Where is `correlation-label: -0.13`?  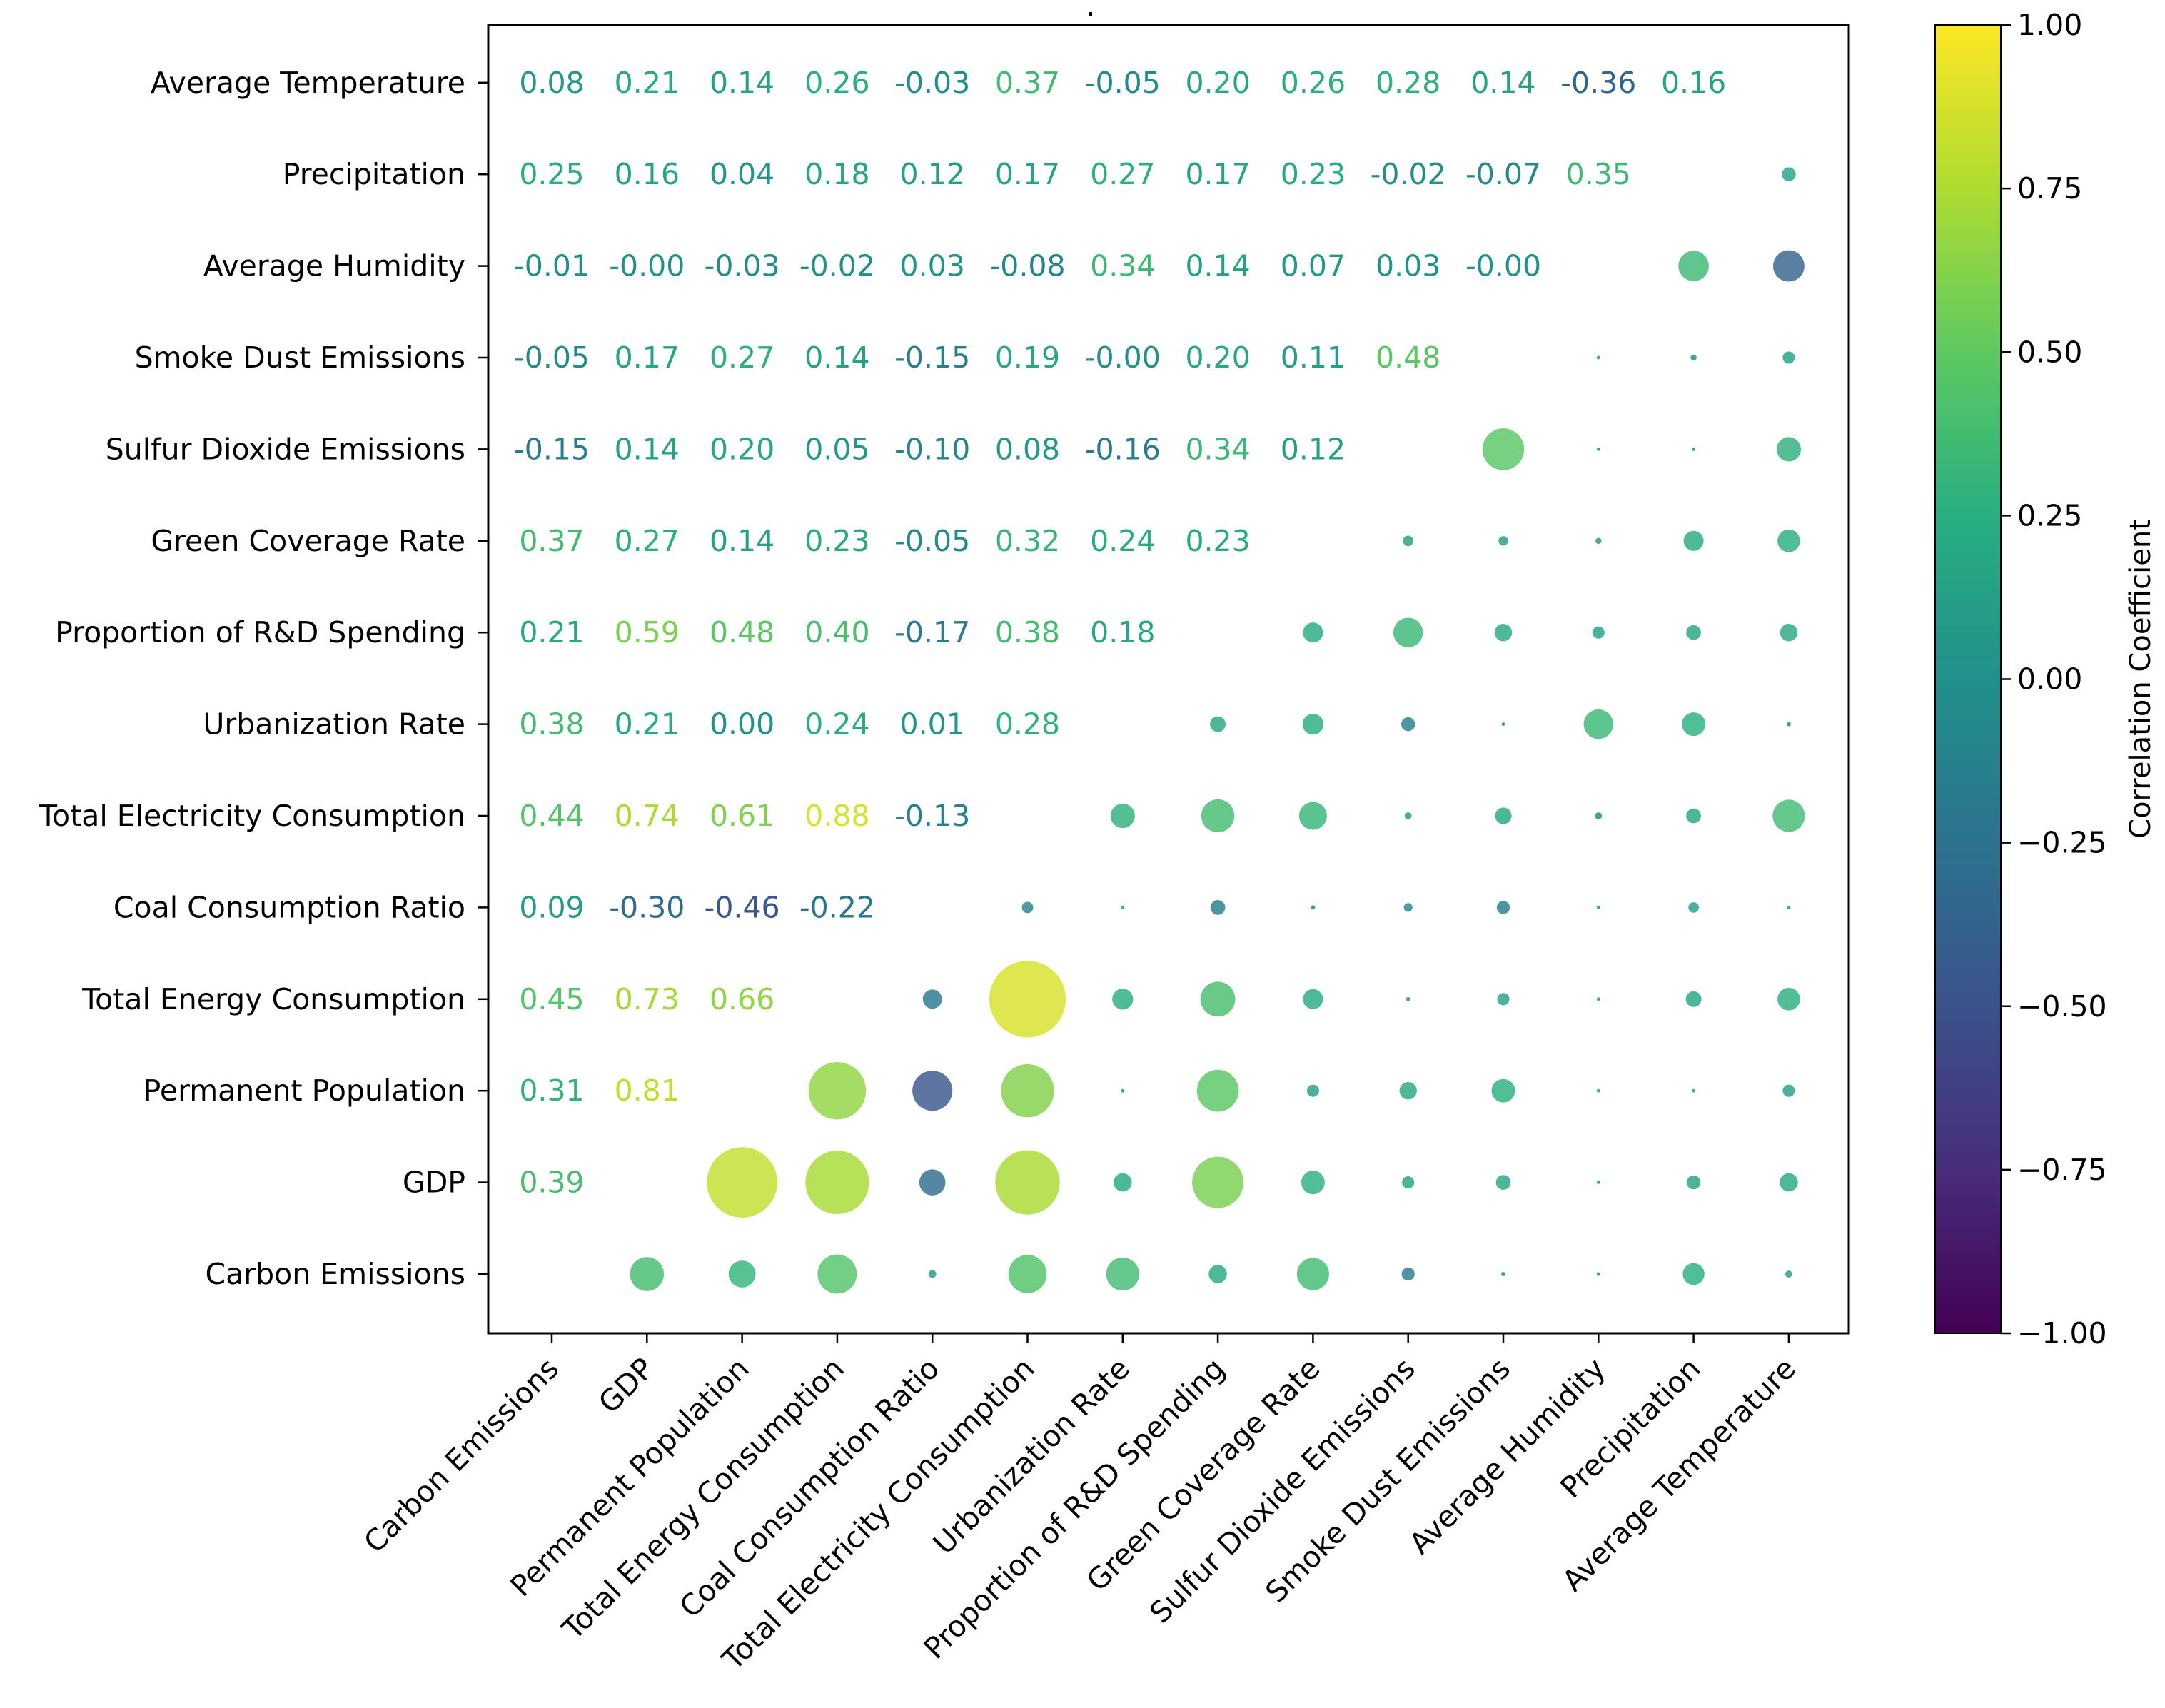
correlation-label: -0.13 is located at coordinates (932, 816).